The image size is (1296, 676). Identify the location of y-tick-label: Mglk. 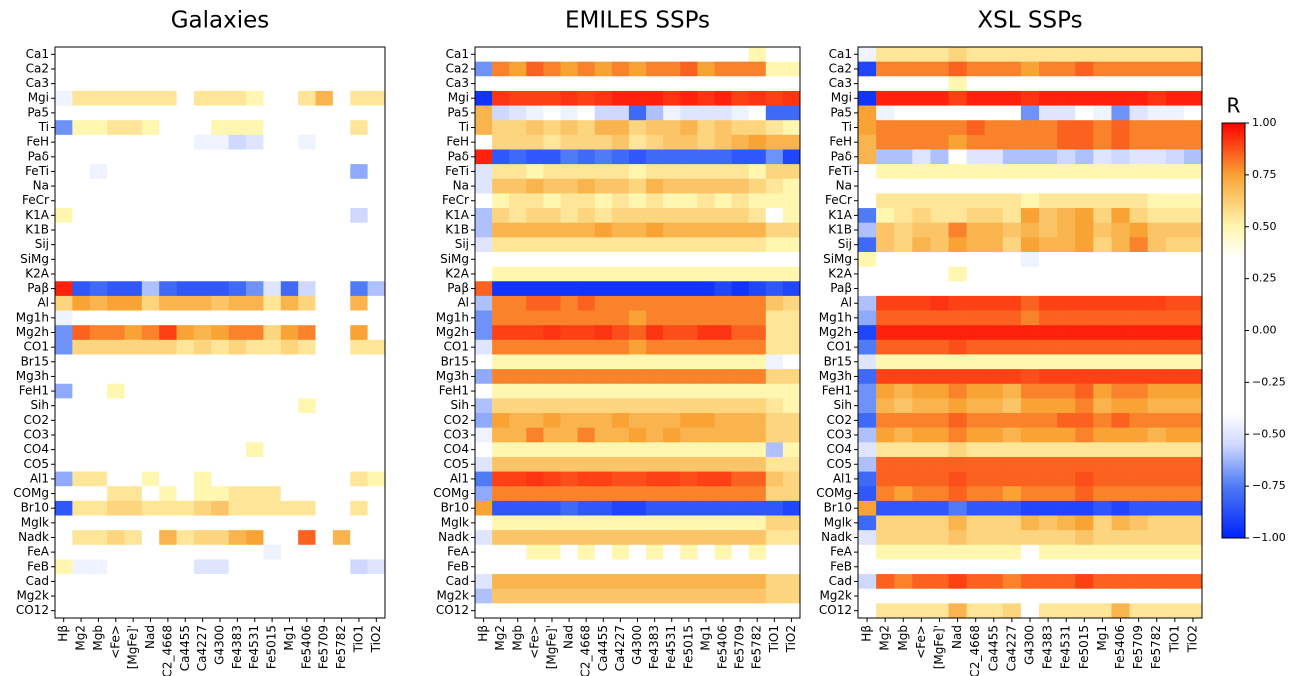
(838, 522).